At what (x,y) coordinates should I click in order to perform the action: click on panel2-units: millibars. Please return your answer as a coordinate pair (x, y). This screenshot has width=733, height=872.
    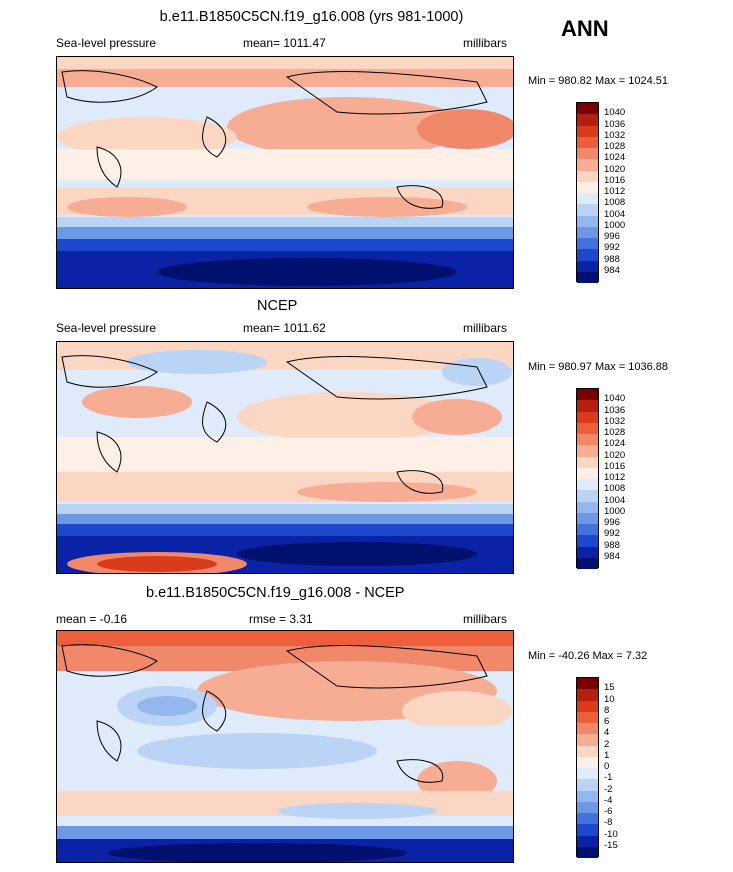
    Looking at the image, I should click on (485, 328).